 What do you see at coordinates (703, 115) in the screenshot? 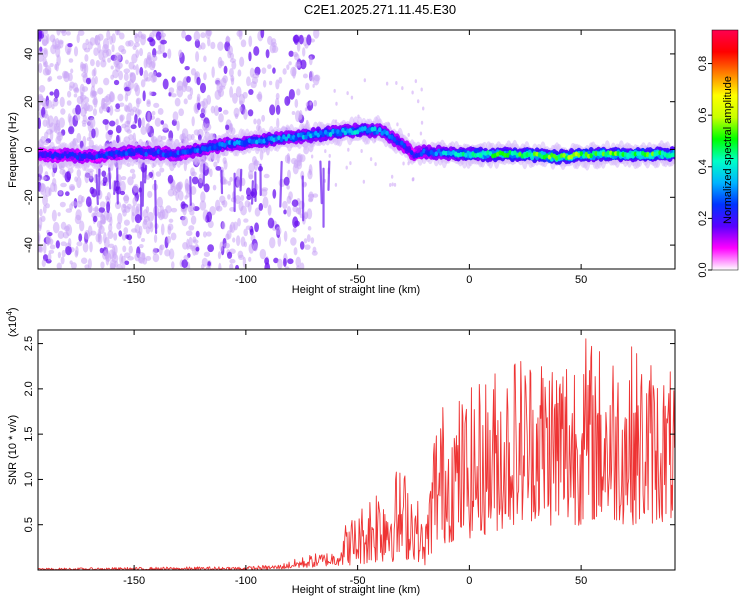
I see `colorbar-tick-label: 0.6` at bounding box center [703, 115].